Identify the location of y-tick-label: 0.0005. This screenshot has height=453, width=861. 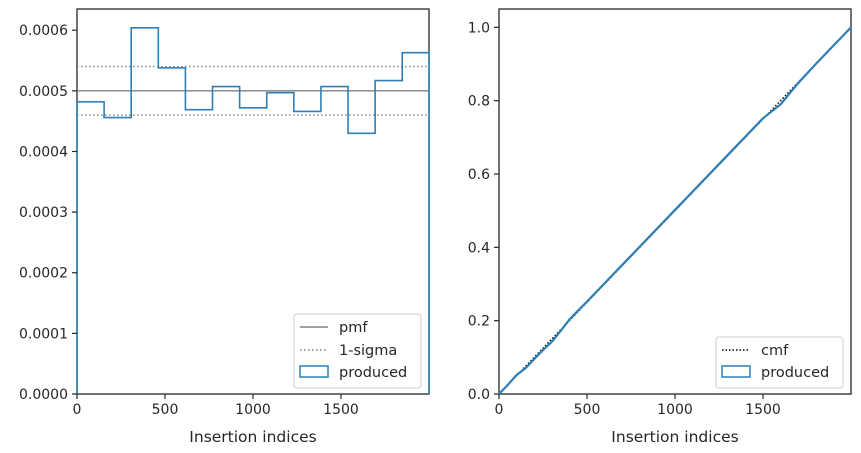
(43, 92).